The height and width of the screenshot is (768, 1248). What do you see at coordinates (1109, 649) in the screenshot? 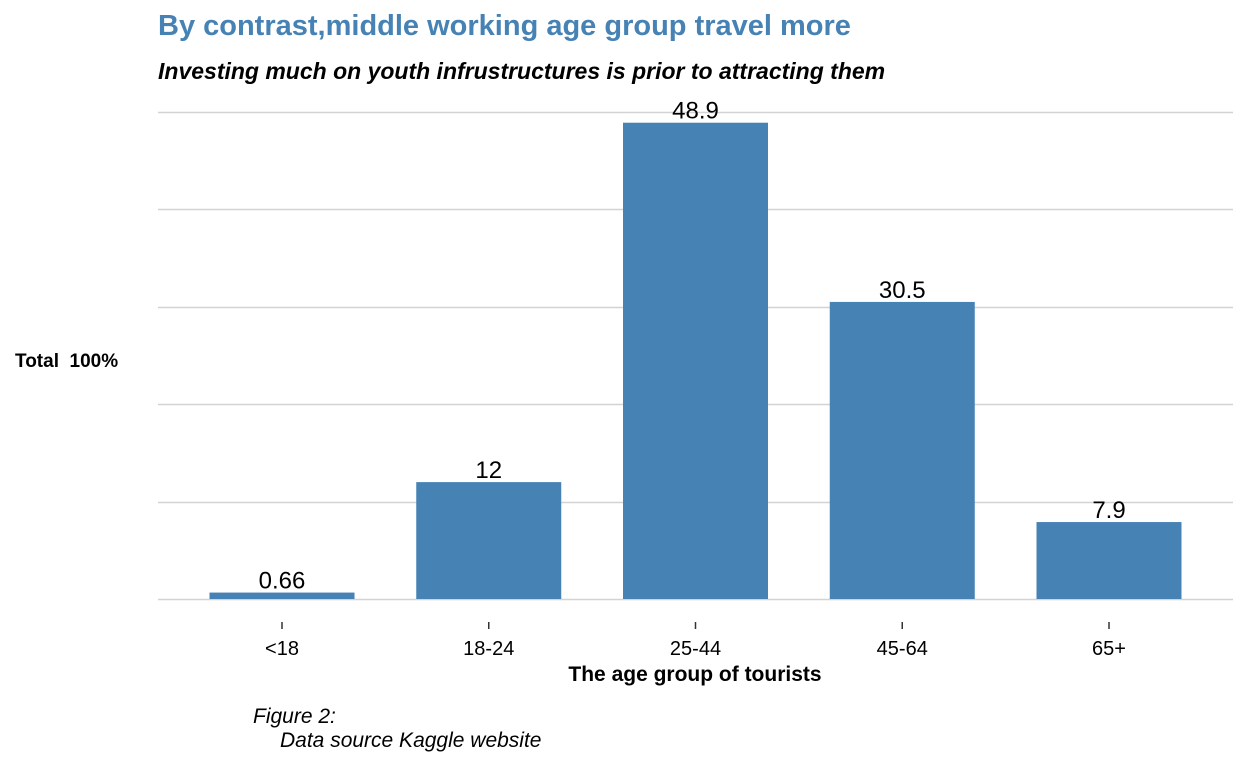
I see `x-tick-label: 65+` at bounding box center [1109, 649].